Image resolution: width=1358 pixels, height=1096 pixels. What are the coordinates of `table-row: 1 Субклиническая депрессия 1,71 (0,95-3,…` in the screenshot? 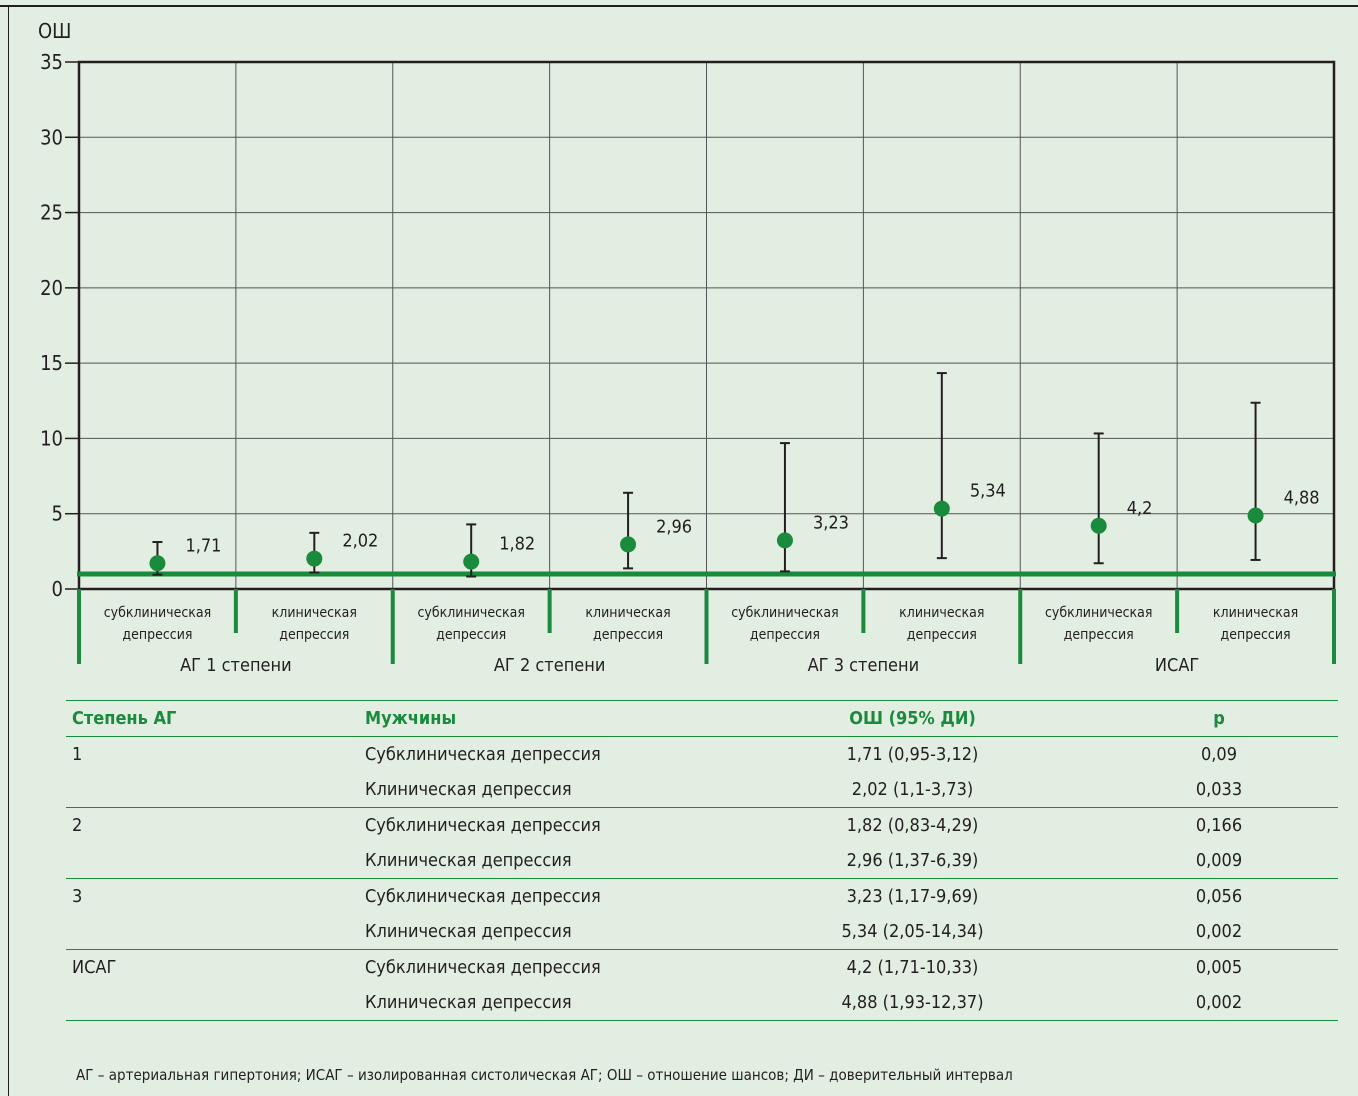 It's located at (702, 755).